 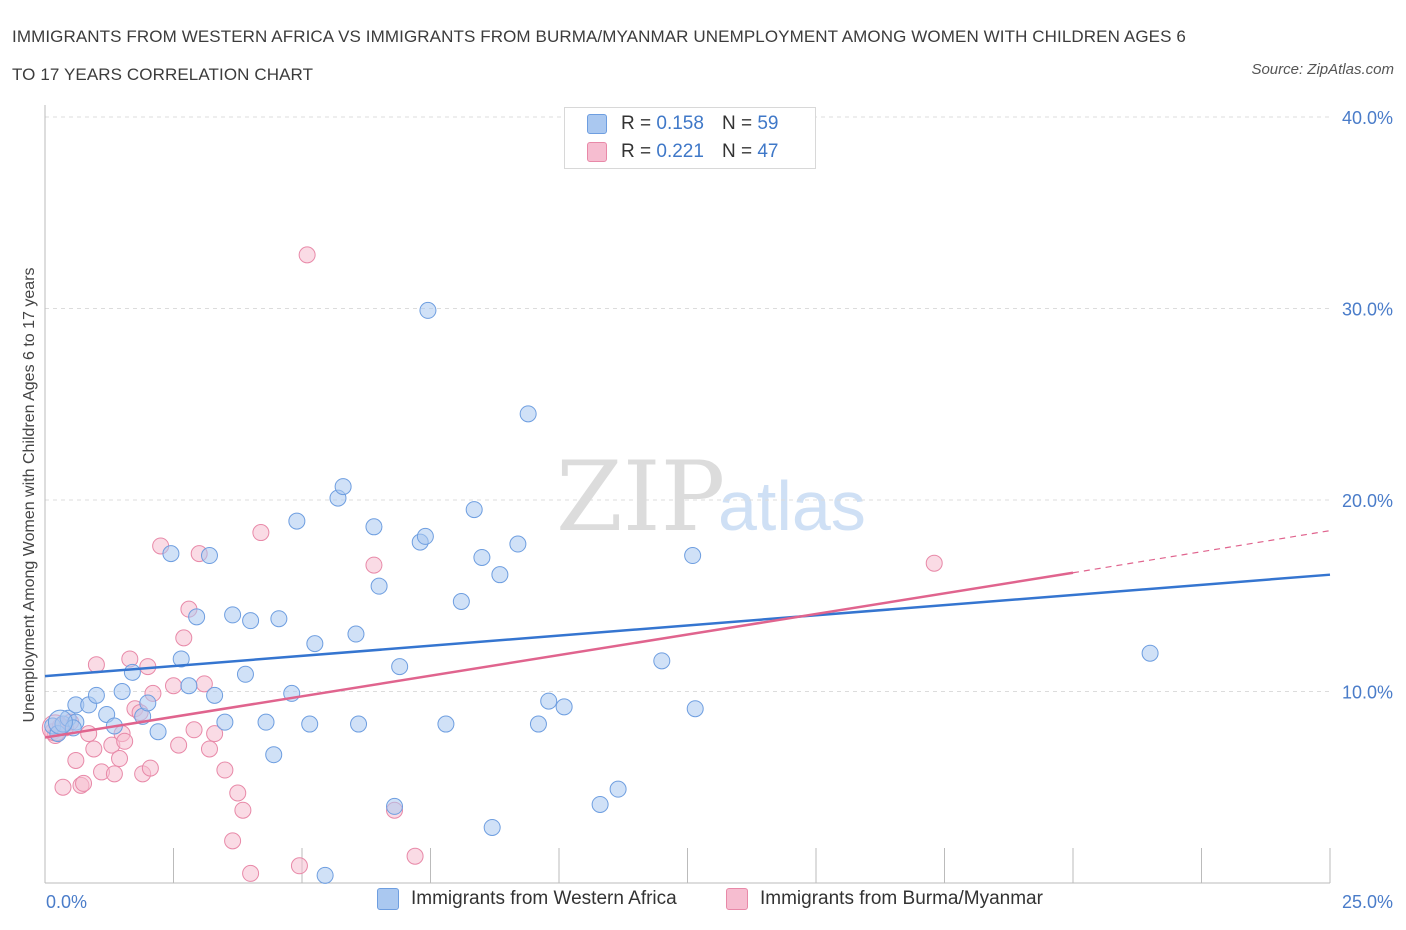 What do you see at coordinates (60, 722) in the screenshot?
I see `western-africa-cluster-point` at bounding box center [60, 722].